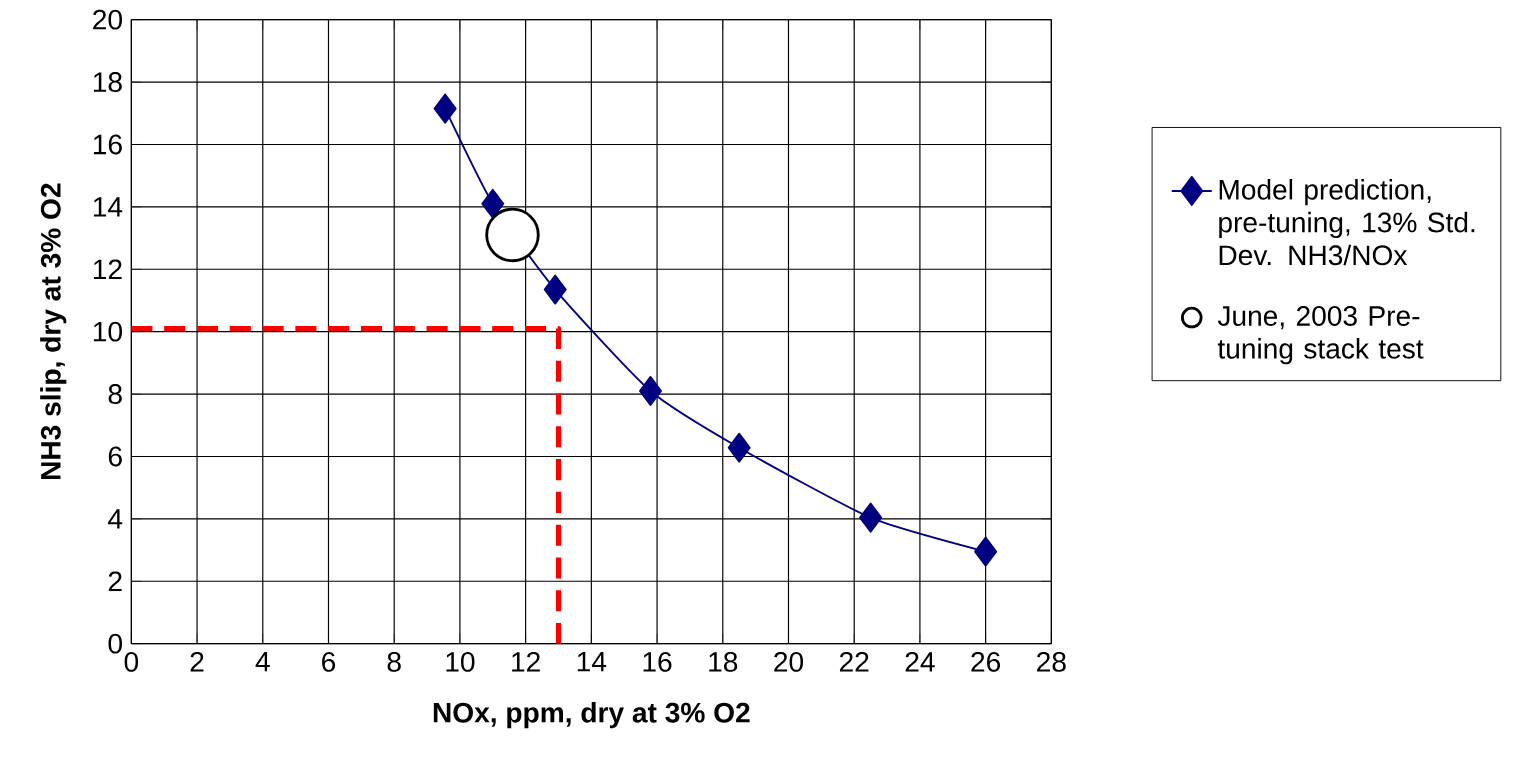  What do you see at coordinates (197, 661) in the screenshot?
I see `x-tick-label: 2` at bounding box center [197, 661].